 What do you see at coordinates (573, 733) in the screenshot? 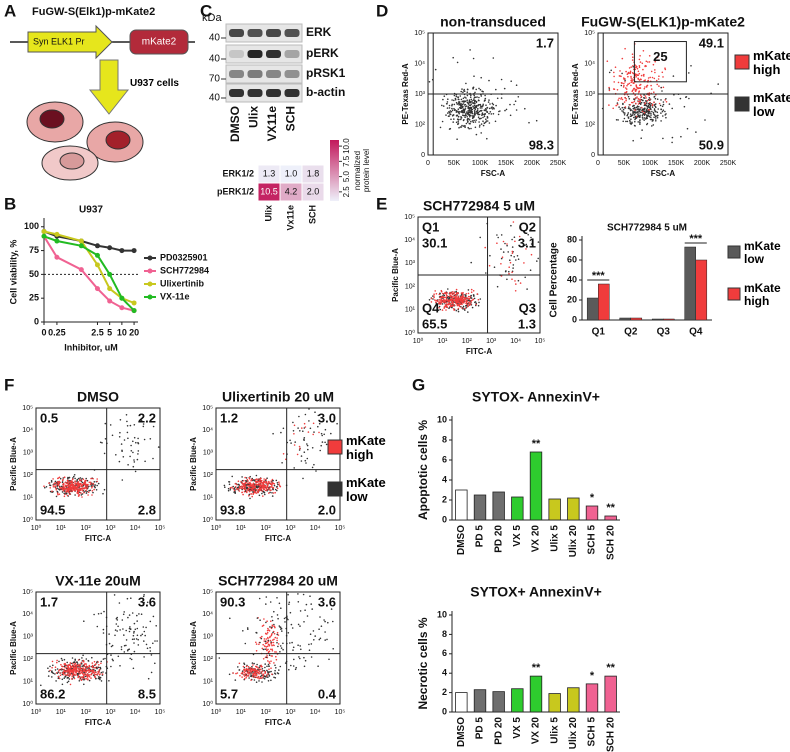
I see `x-tick-label: Ulix 20` at bounding box center [573, 733].